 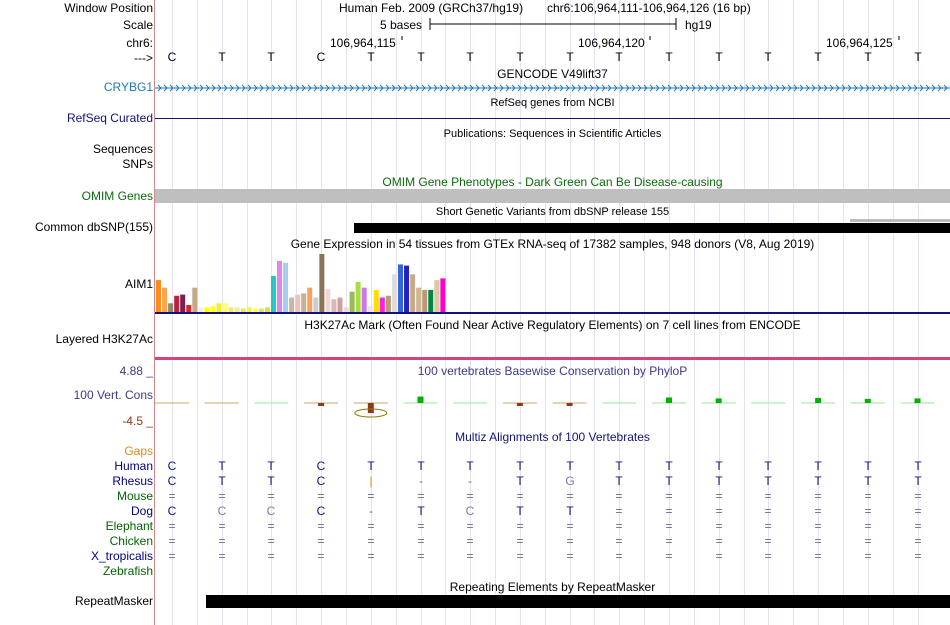 I want to click on species-label: Dog, so click(x=141, y=511).